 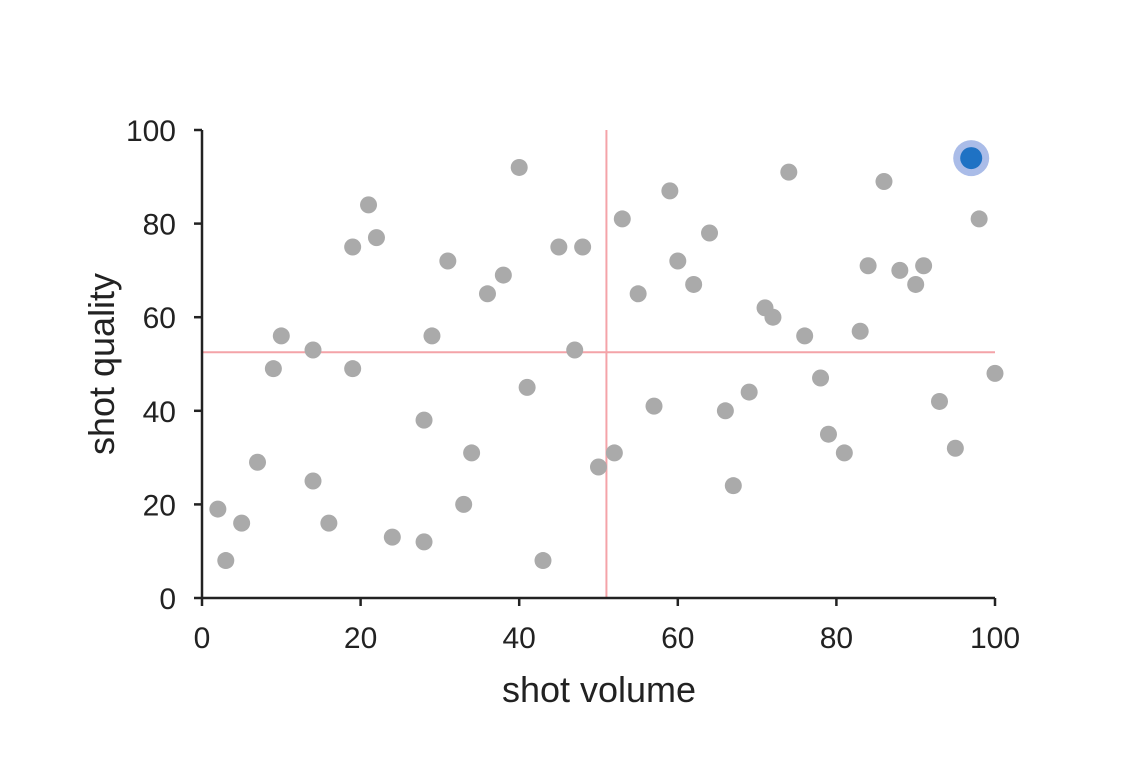 I want to click on y-tick-label: 40, so click(x=159, y=412).